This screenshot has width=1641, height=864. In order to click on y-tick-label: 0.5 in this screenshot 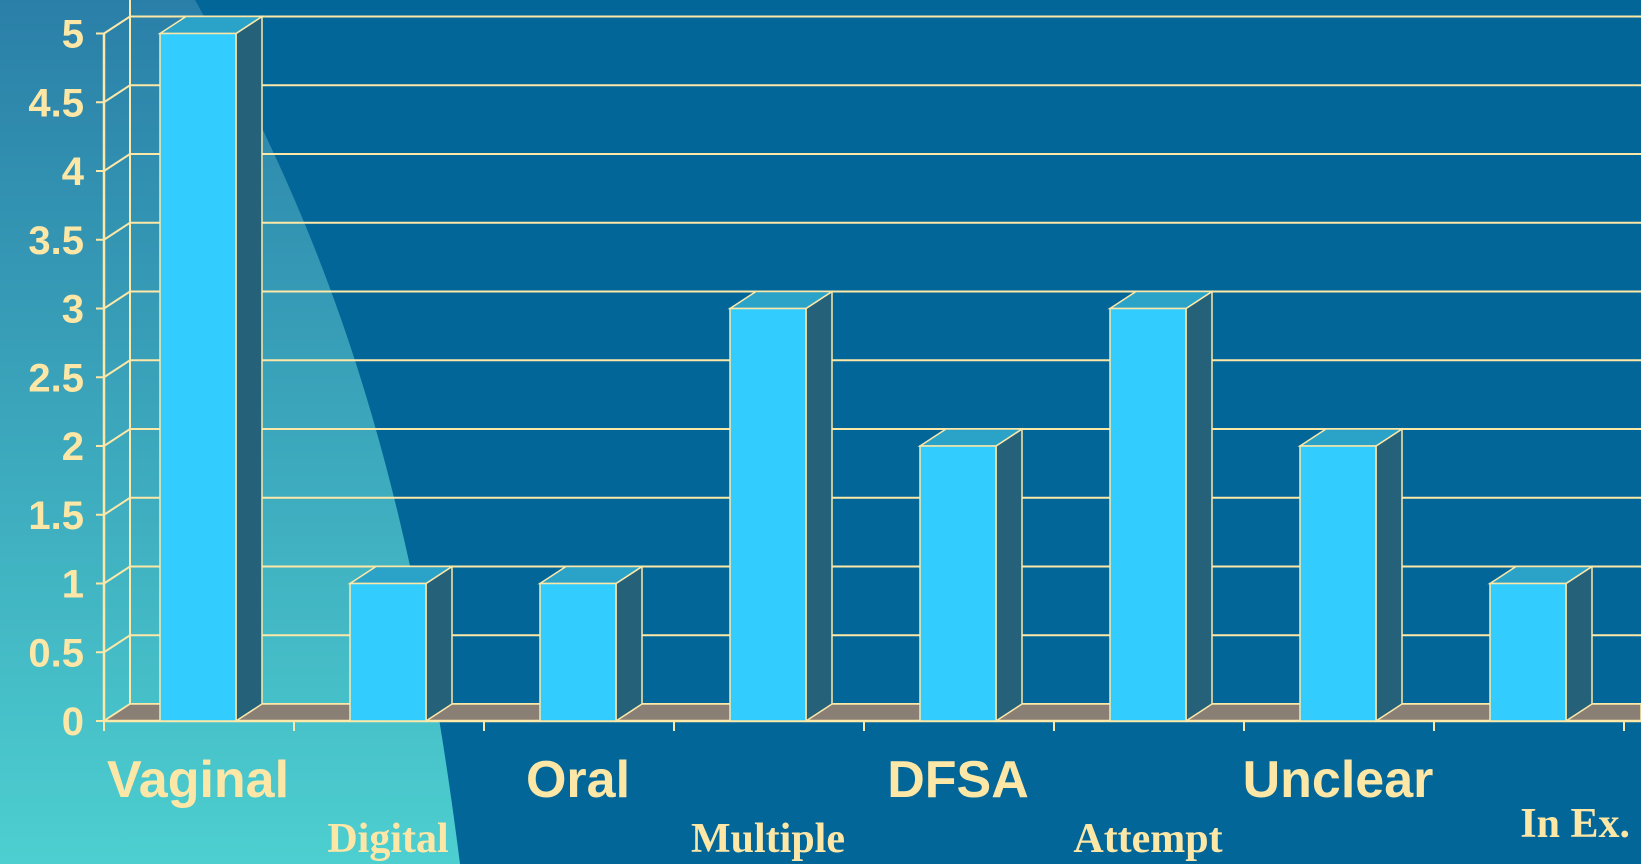, I will do `click(56, 653)`.